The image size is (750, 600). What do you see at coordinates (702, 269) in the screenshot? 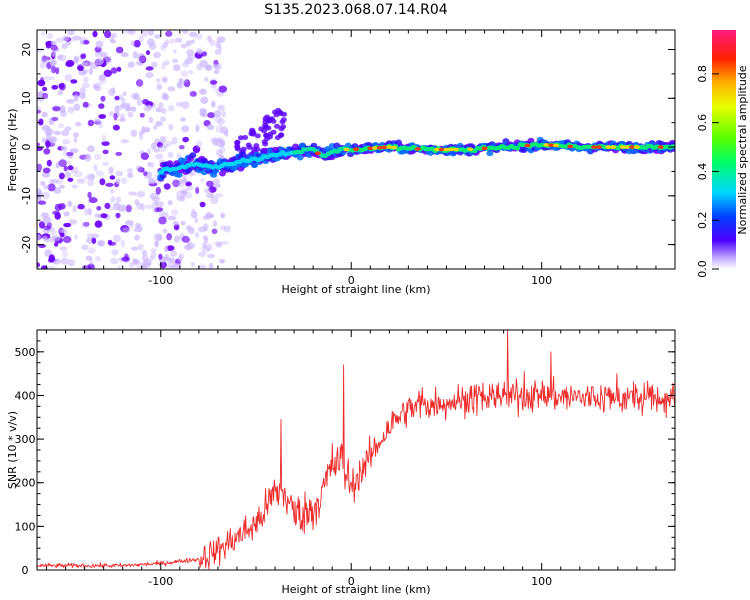
I see `colorbar-tick-label: 0.0` at bounding box center [702, 269].